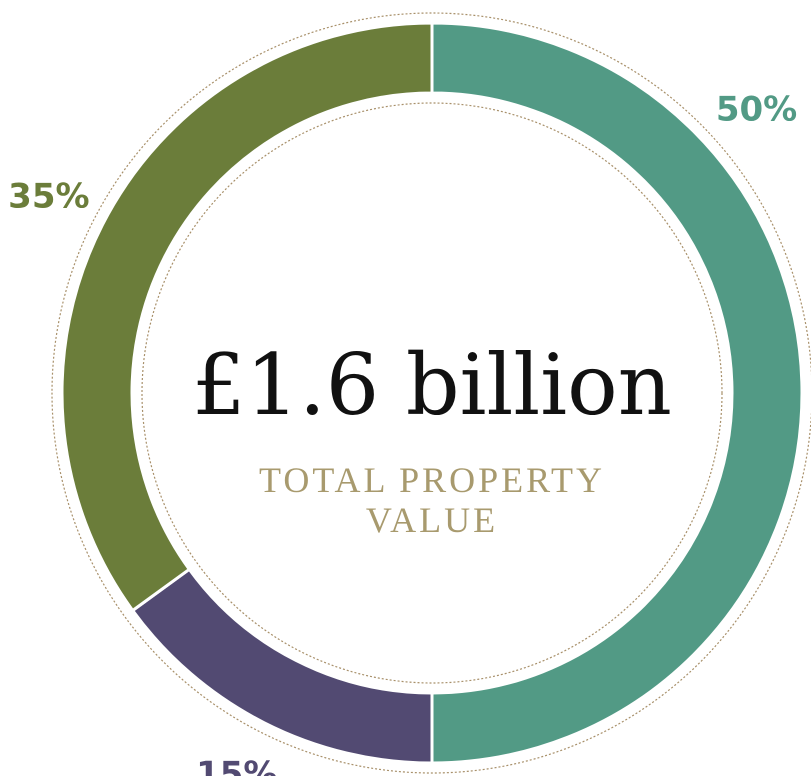  What do you see at coordinates (432, 385) in the screenshot?
I see `center-title: £1.6 billion` at bounding box center [432, 385].